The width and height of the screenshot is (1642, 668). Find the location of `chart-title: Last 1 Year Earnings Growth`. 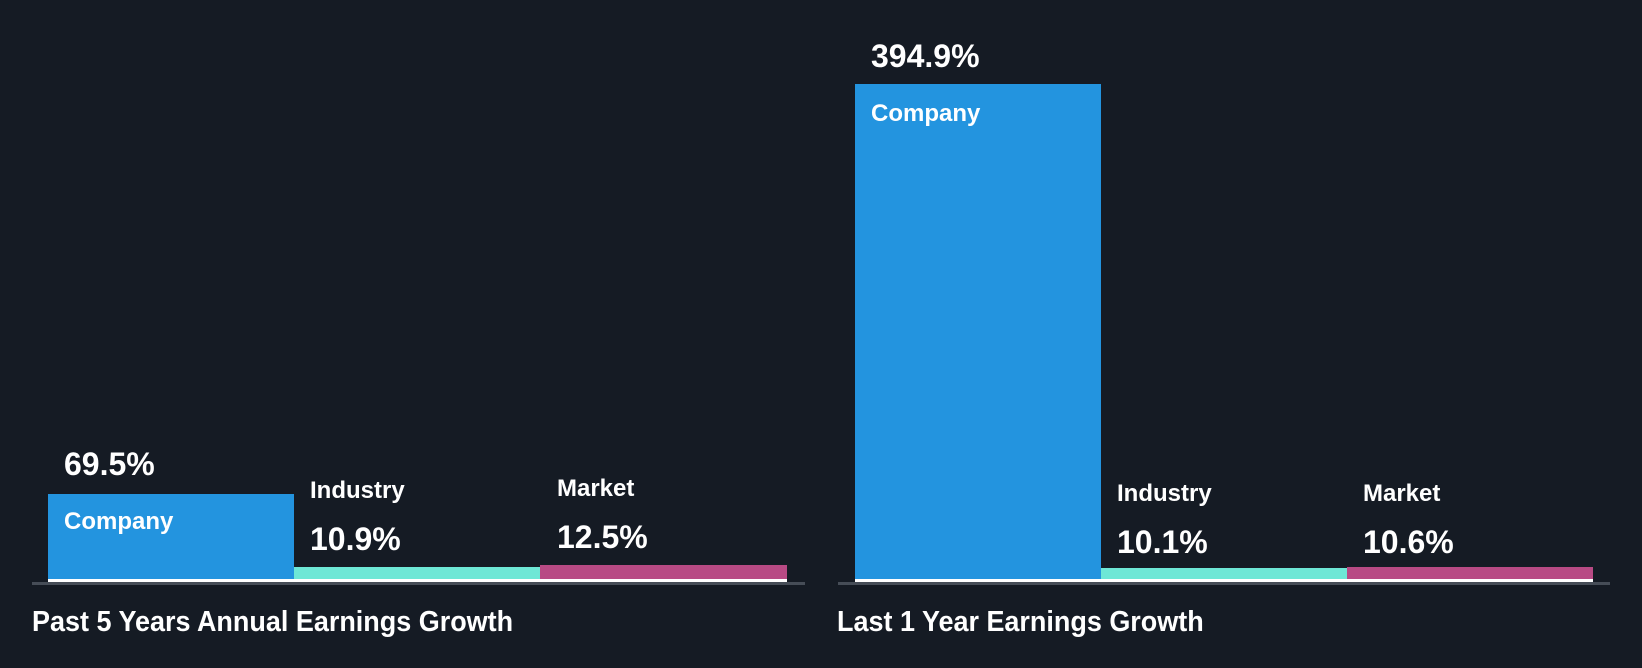

chart-title: Last 1 Year Earnings Growth is located at coordinates (1020, 622).